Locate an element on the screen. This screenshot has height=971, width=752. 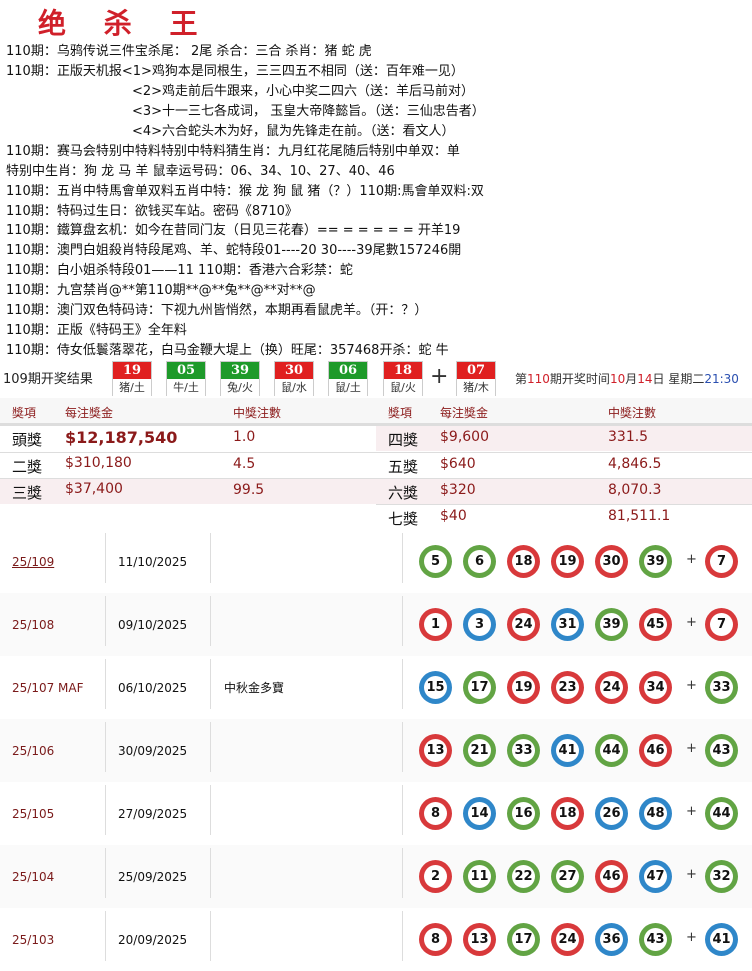
number-ball: 36 is located at coordinates (611, 939).